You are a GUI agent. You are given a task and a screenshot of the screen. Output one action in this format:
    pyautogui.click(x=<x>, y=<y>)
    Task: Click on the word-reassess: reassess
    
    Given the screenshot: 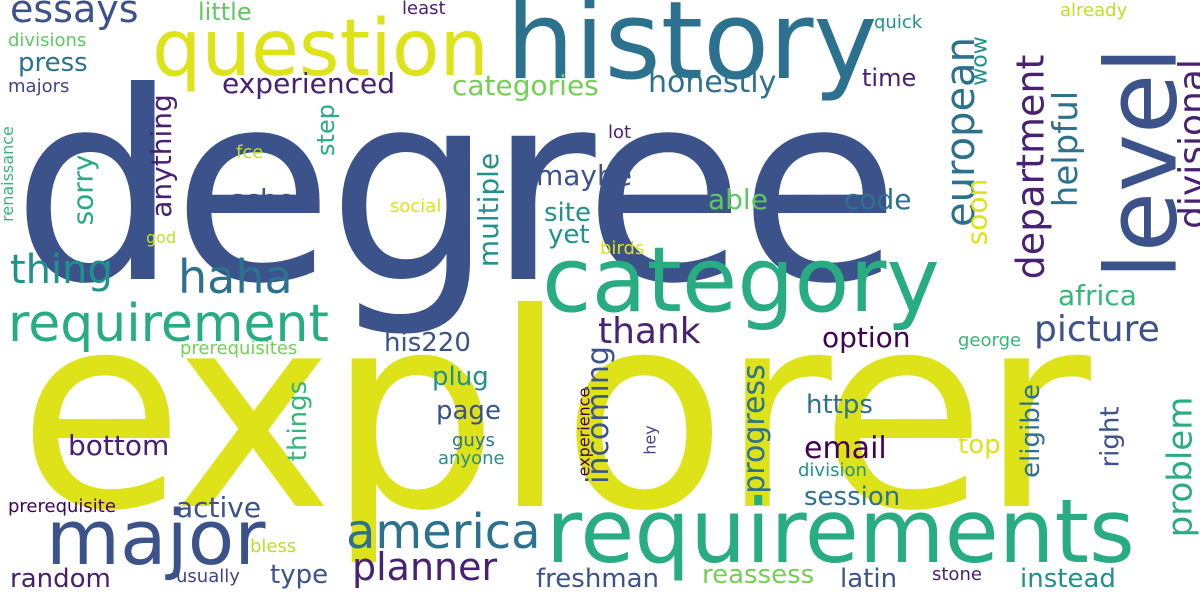 What is the action you would take?
    pyautogui.click(x=758, y=575)
    